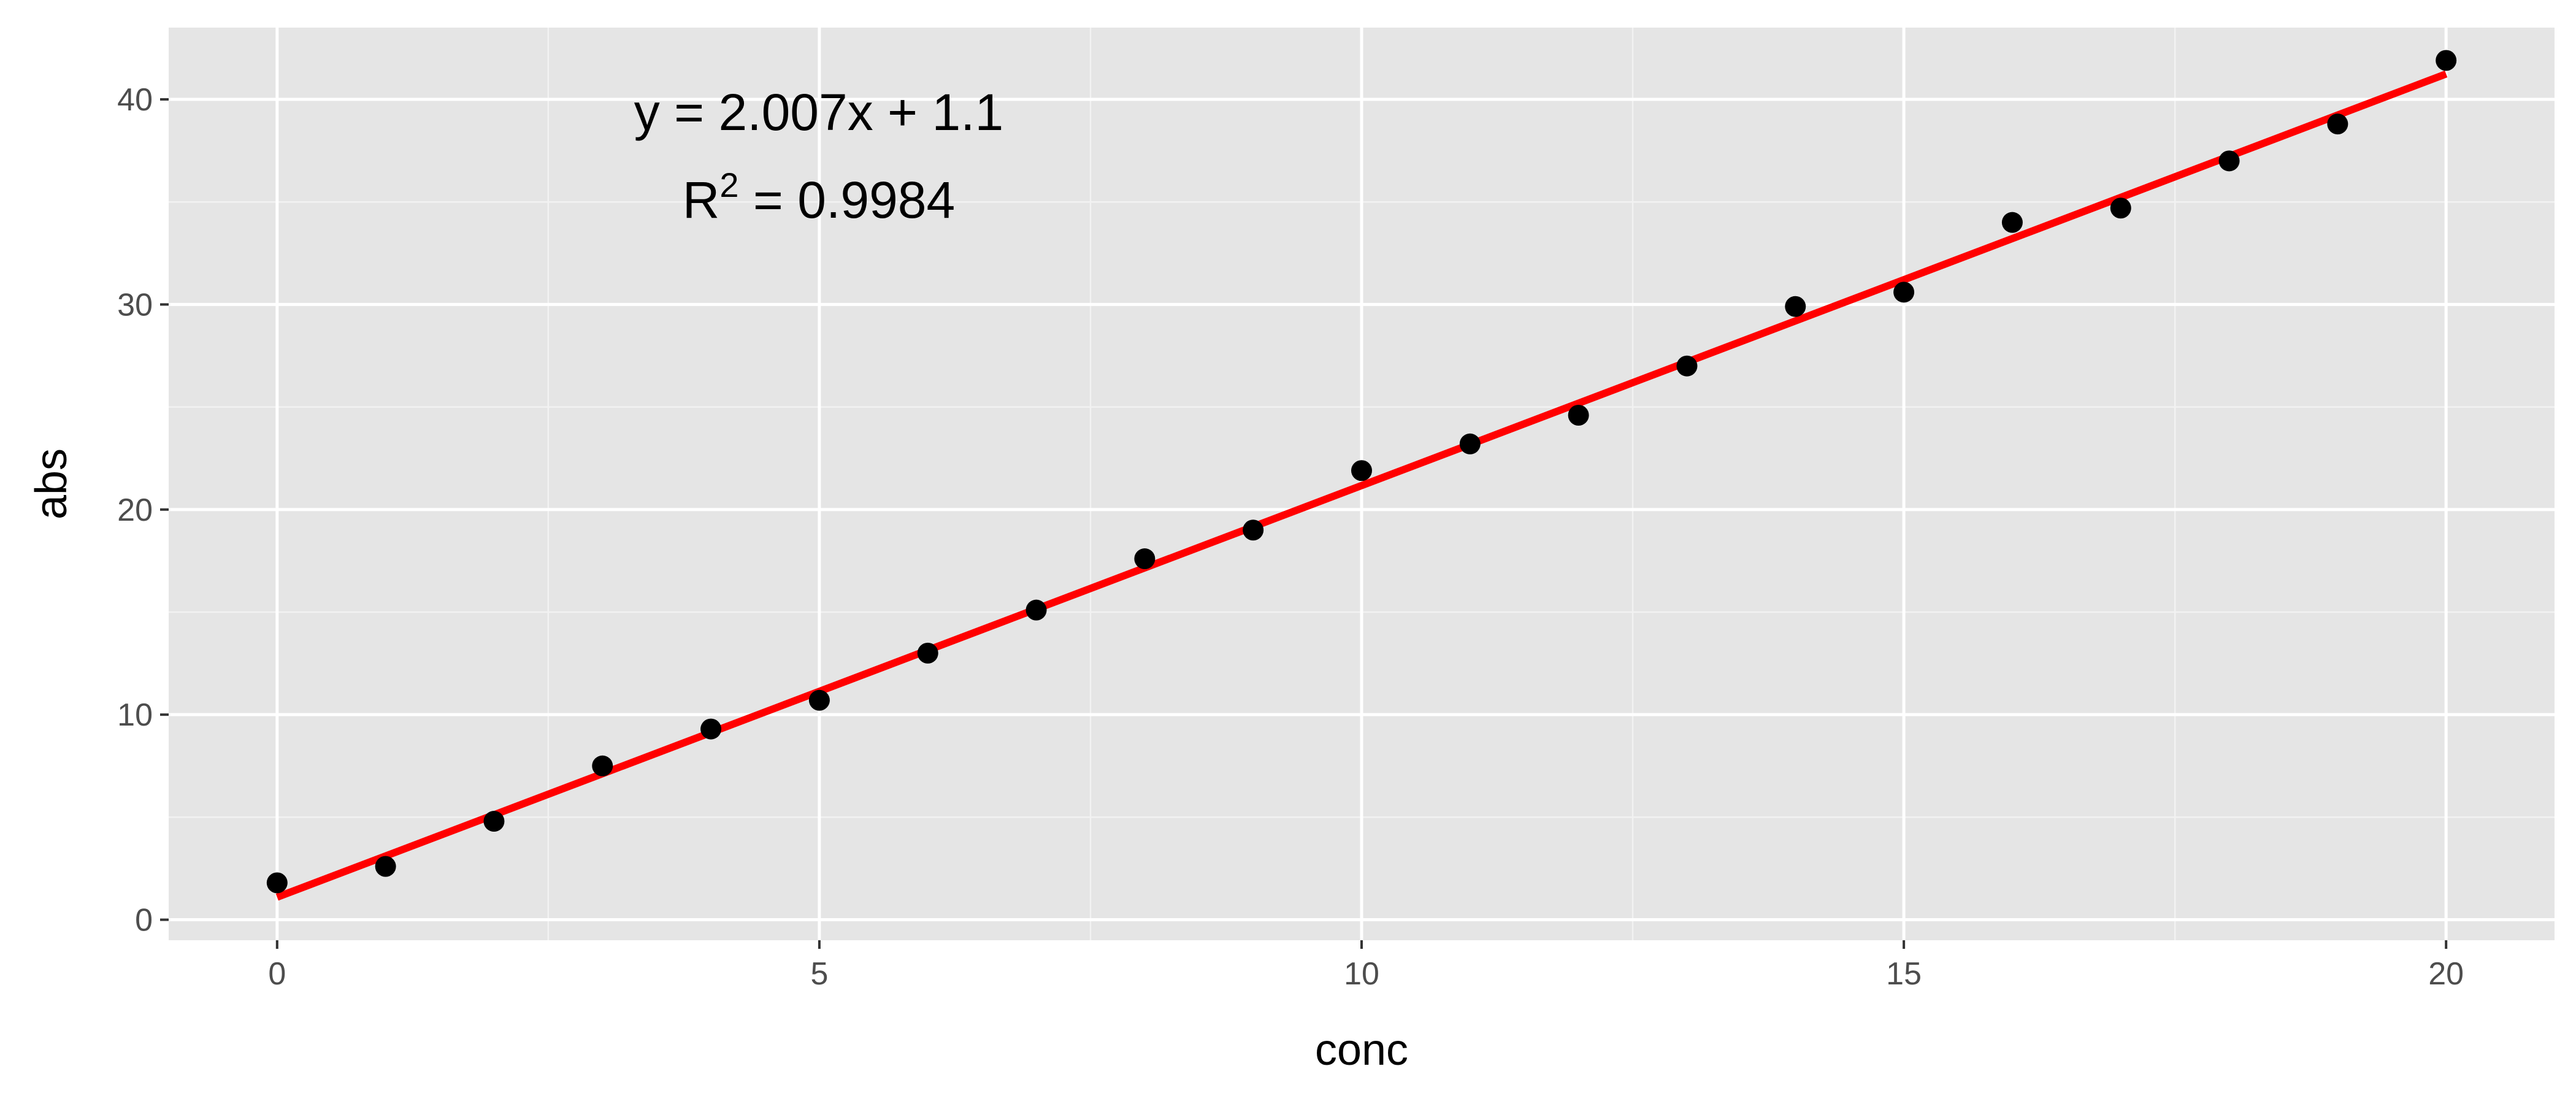  Describe the element at coordinates (819, 974) in the screenshot. I see `x-tick-label: 5` at that location.